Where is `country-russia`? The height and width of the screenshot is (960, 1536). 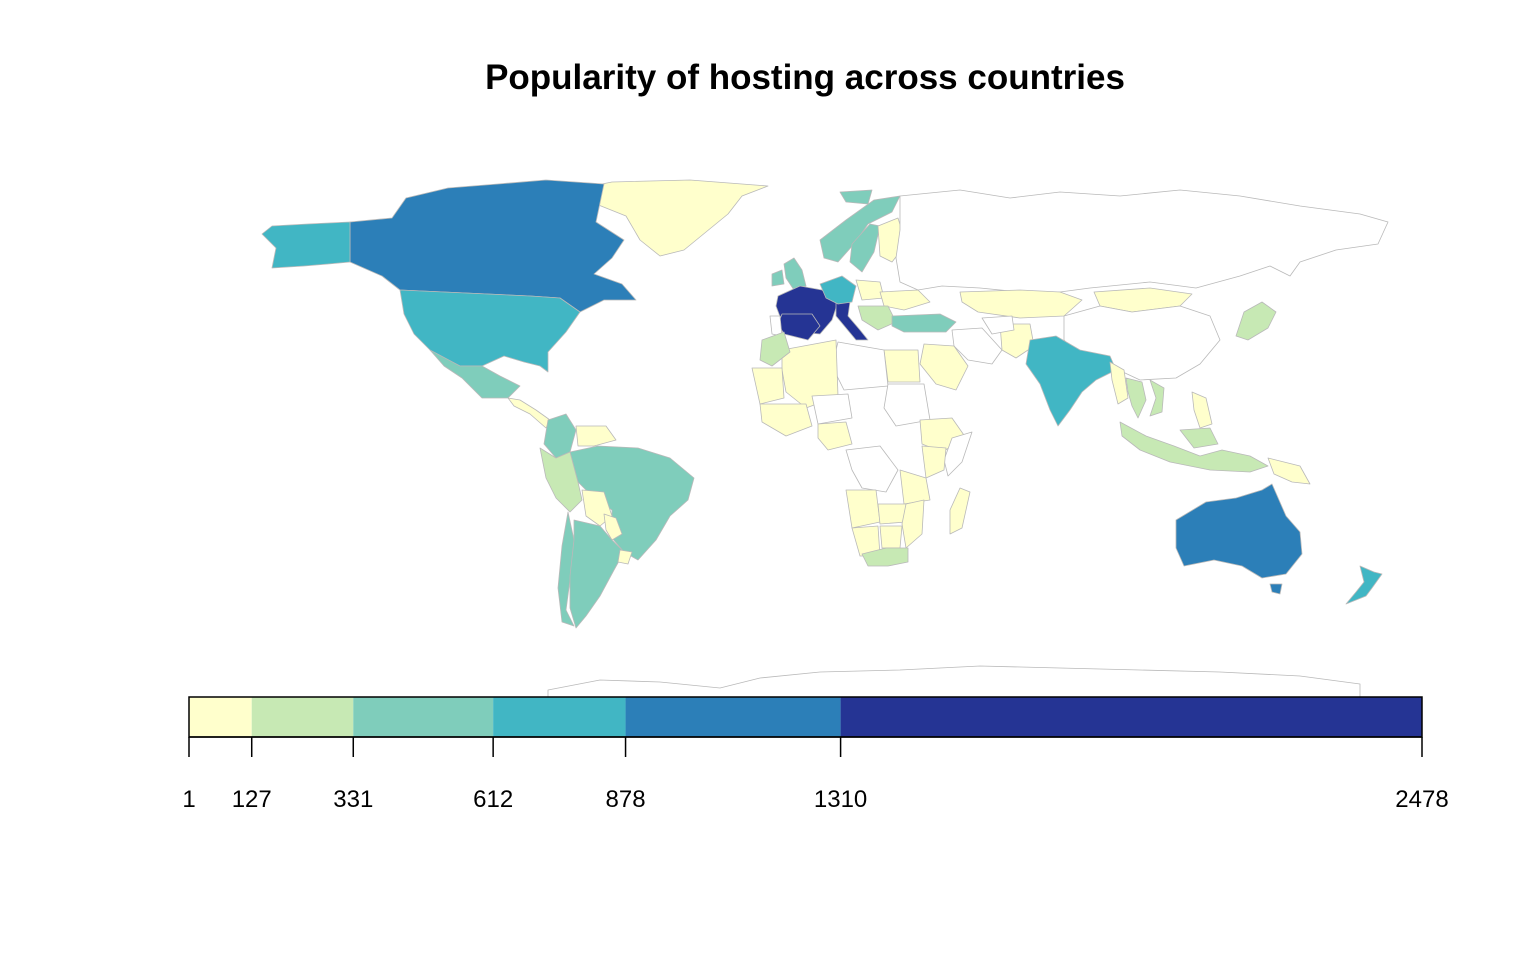 country-russia is located at coordinates (1142, 241).